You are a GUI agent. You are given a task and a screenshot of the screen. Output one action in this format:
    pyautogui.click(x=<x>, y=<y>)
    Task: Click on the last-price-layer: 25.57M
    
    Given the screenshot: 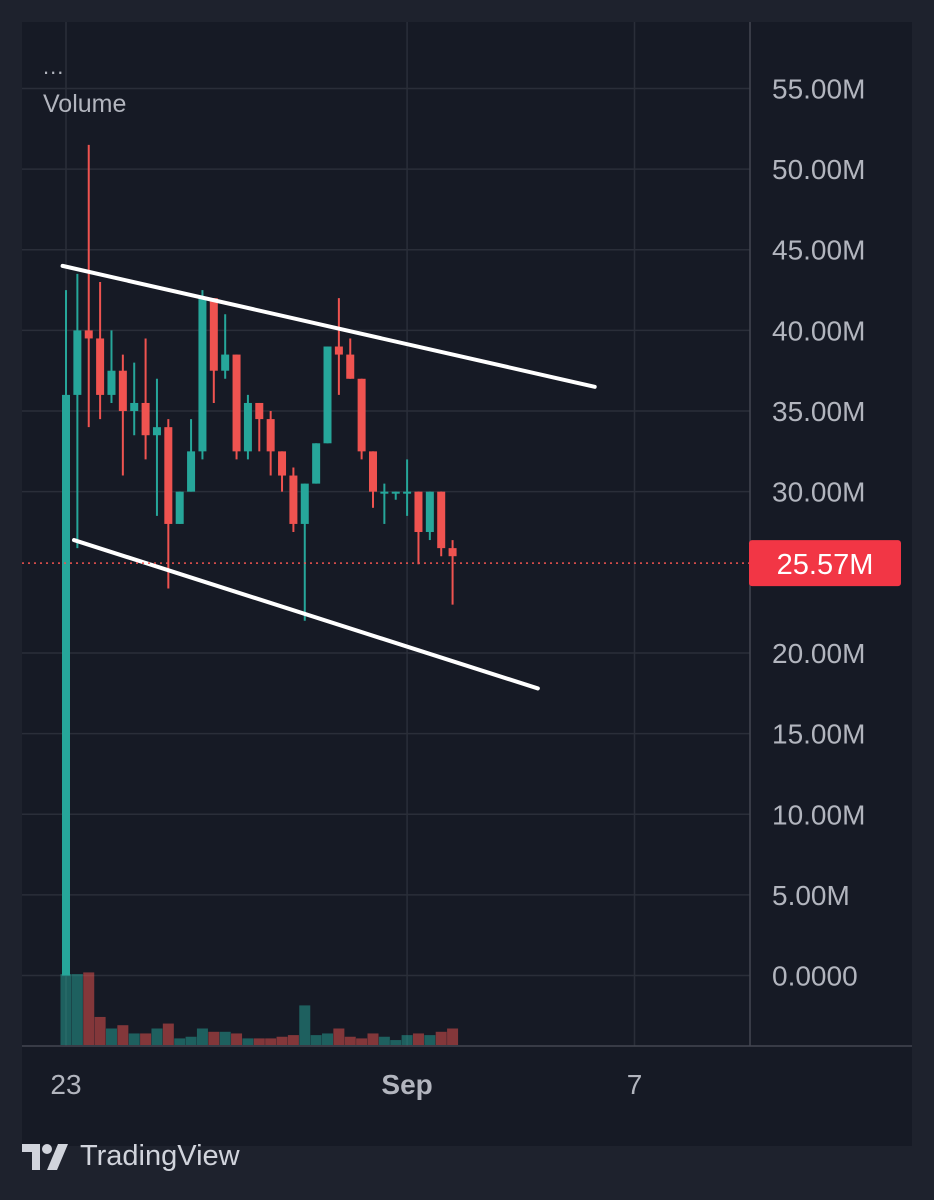 What is the action you would take?
    pyautogui.click(x=461, y=563)
    